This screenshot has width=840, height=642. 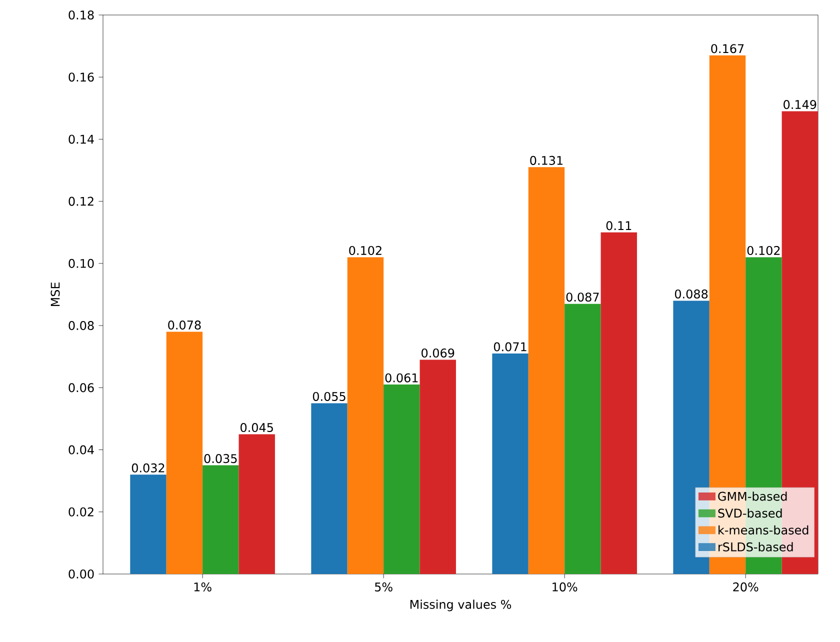 What do you see at coordinates (203, 587) in the screenshot?
I see `x-tick-label: 1%` at bounding box center [203, 587].